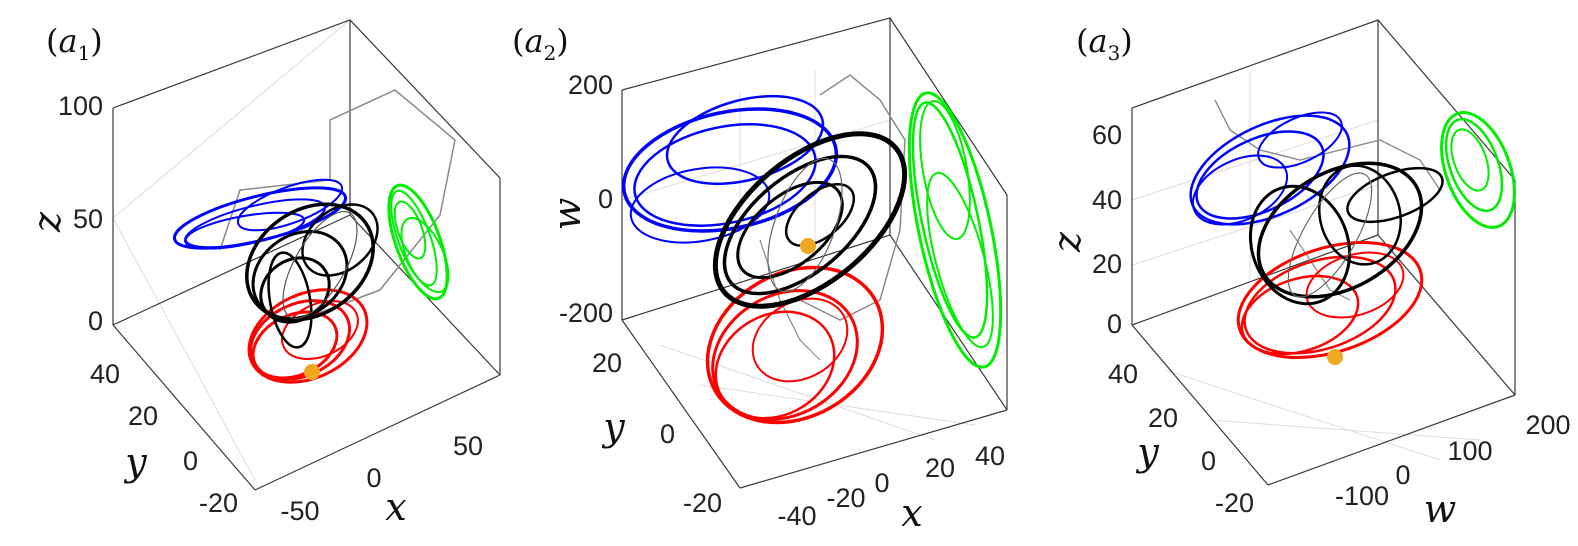 Image resolution: width=1578 pixels, height=546 pixels. Describe the element at coordinates (1478, 170) in the screenshot. I see `traj-green-a3` at that location.